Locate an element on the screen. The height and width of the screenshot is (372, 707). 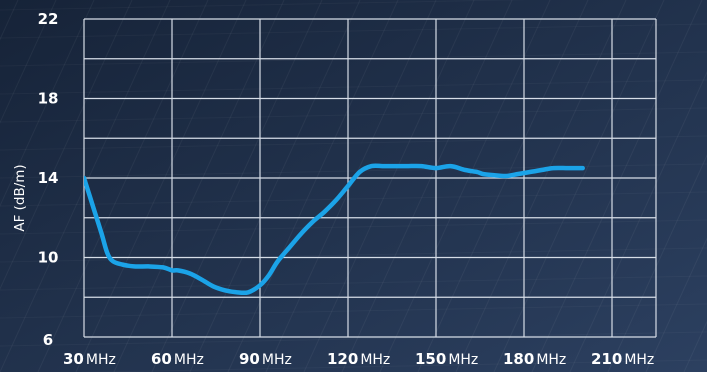
y-axis-label: AF (dB/m) is located at coordinates (20, 197).